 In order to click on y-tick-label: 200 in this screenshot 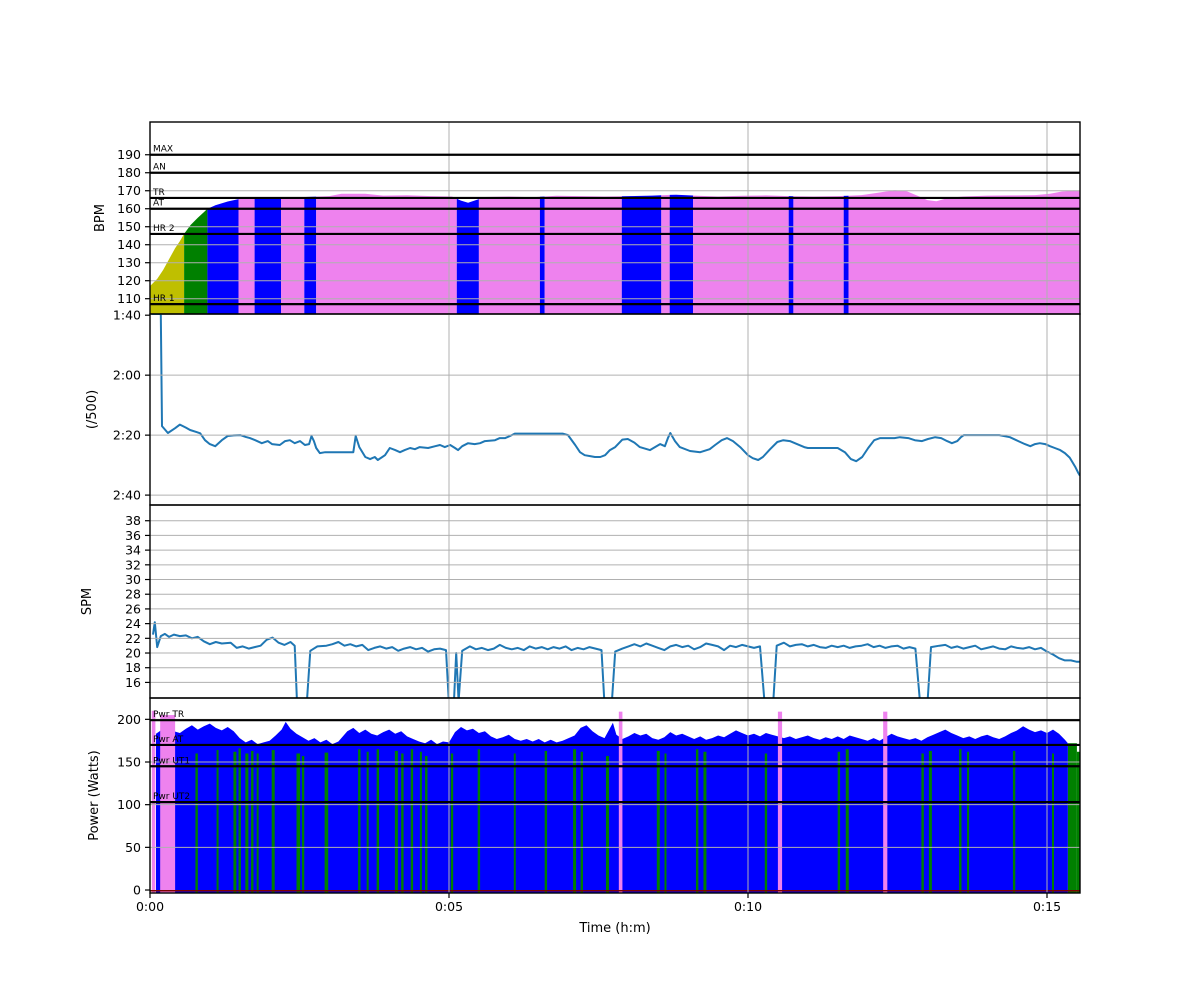, I will do `click(129, 719)`.